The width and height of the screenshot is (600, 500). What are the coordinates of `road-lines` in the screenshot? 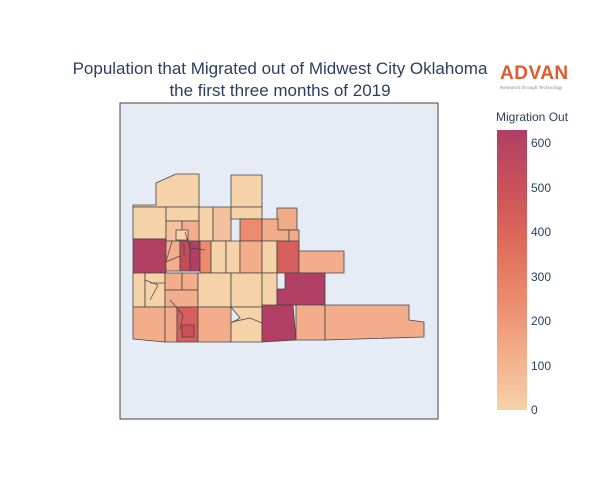 It's located at (203, 281).